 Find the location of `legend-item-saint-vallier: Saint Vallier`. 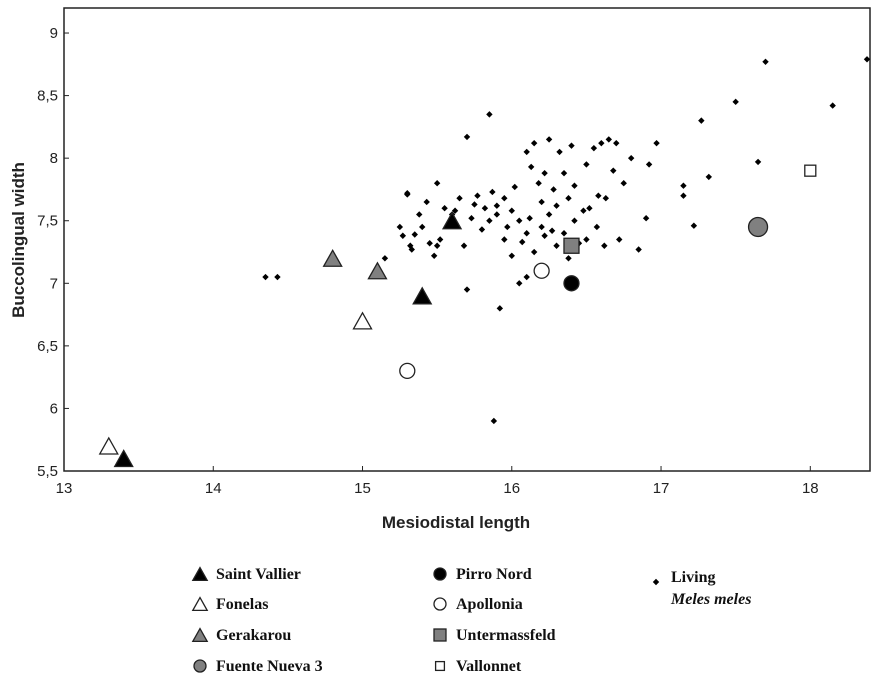

legend-item-saint-vallier: Saint Vallier is located at coordinates (246, 574).